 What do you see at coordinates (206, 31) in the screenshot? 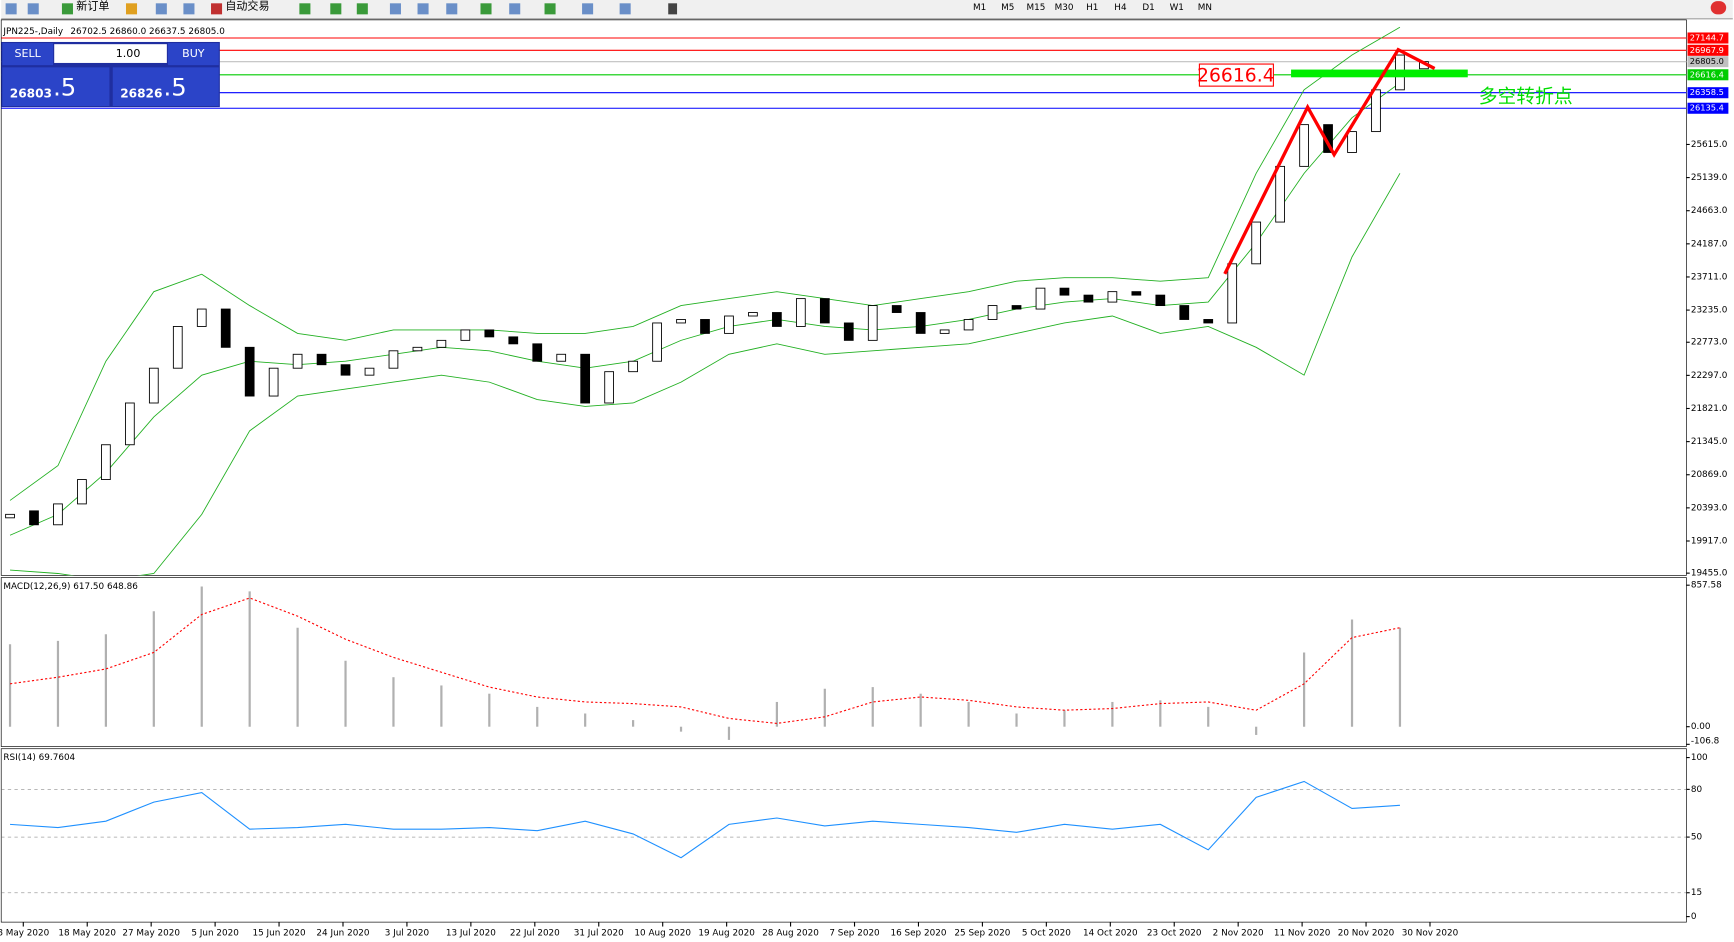
I see `ohlc-close: 26805.0` at bounding box center [206, 31].